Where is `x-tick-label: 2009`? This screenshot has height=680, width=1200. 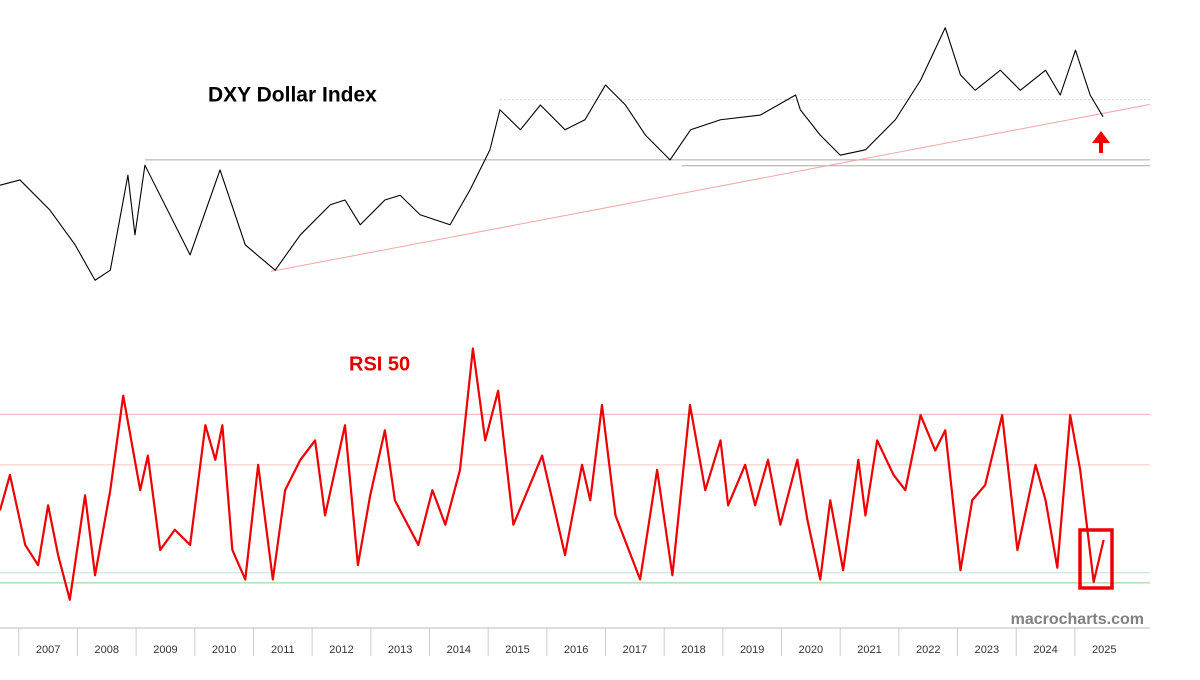 x-tick-label: 2009 is located at coordinates (165, 650).